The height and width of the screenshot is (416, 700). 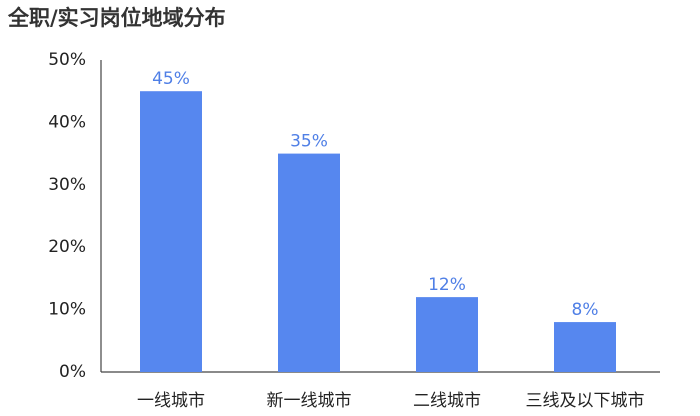 What do you see at coordinates (72, 372) in the screenshot?
I see `y-tick-label: 0%` at bounding box center [72, 372].